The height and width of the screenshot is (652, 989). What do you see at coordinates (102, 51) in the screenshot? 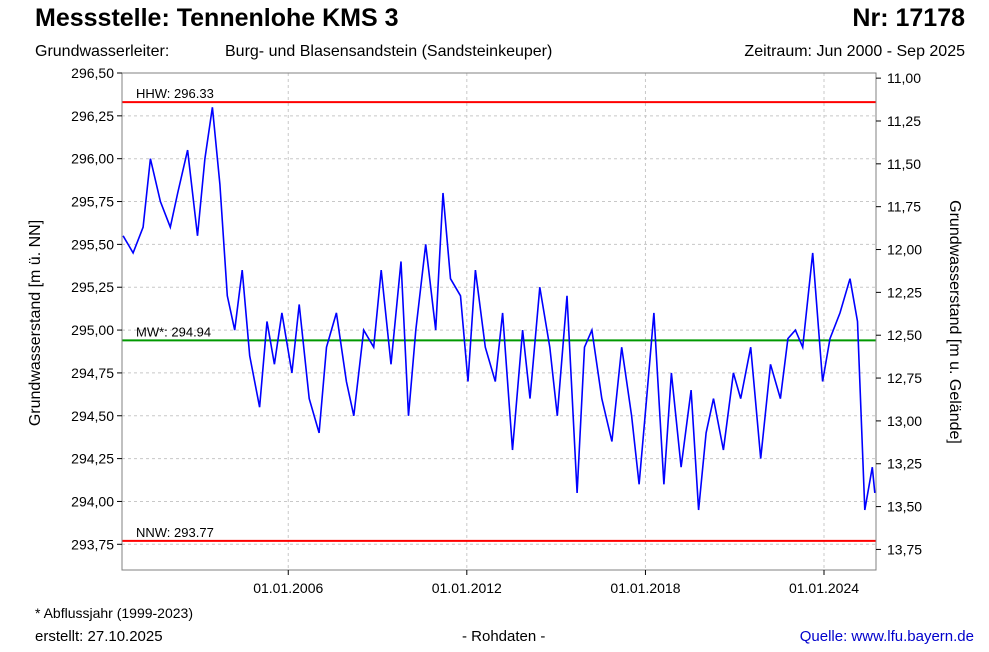
I see `aquifer-label: Grundwasserleiter:` at bounding box center [102, 51].